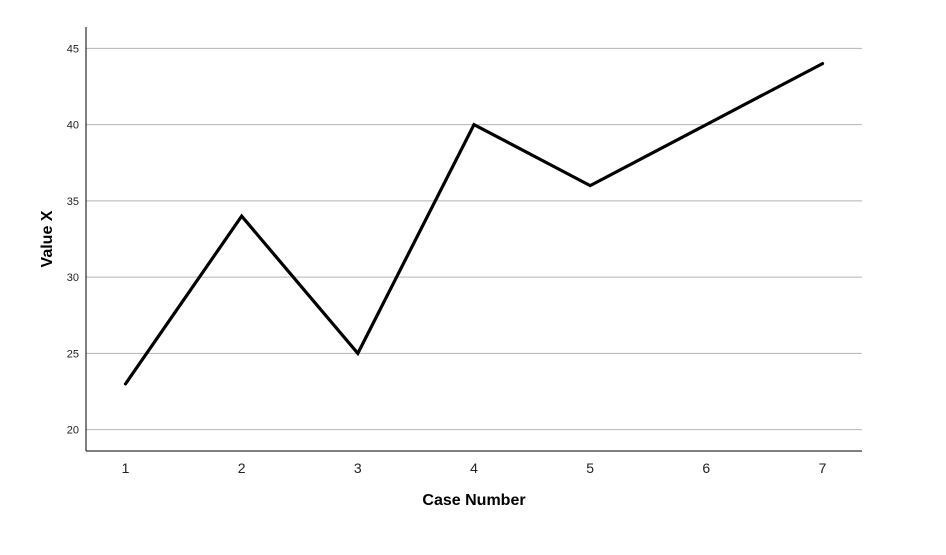 The image size is (946, 555). What do you see at coordinates (473, 500) in the screenshot?
I see `x-axis-title: Case Number` at bounding box center [473, 500].